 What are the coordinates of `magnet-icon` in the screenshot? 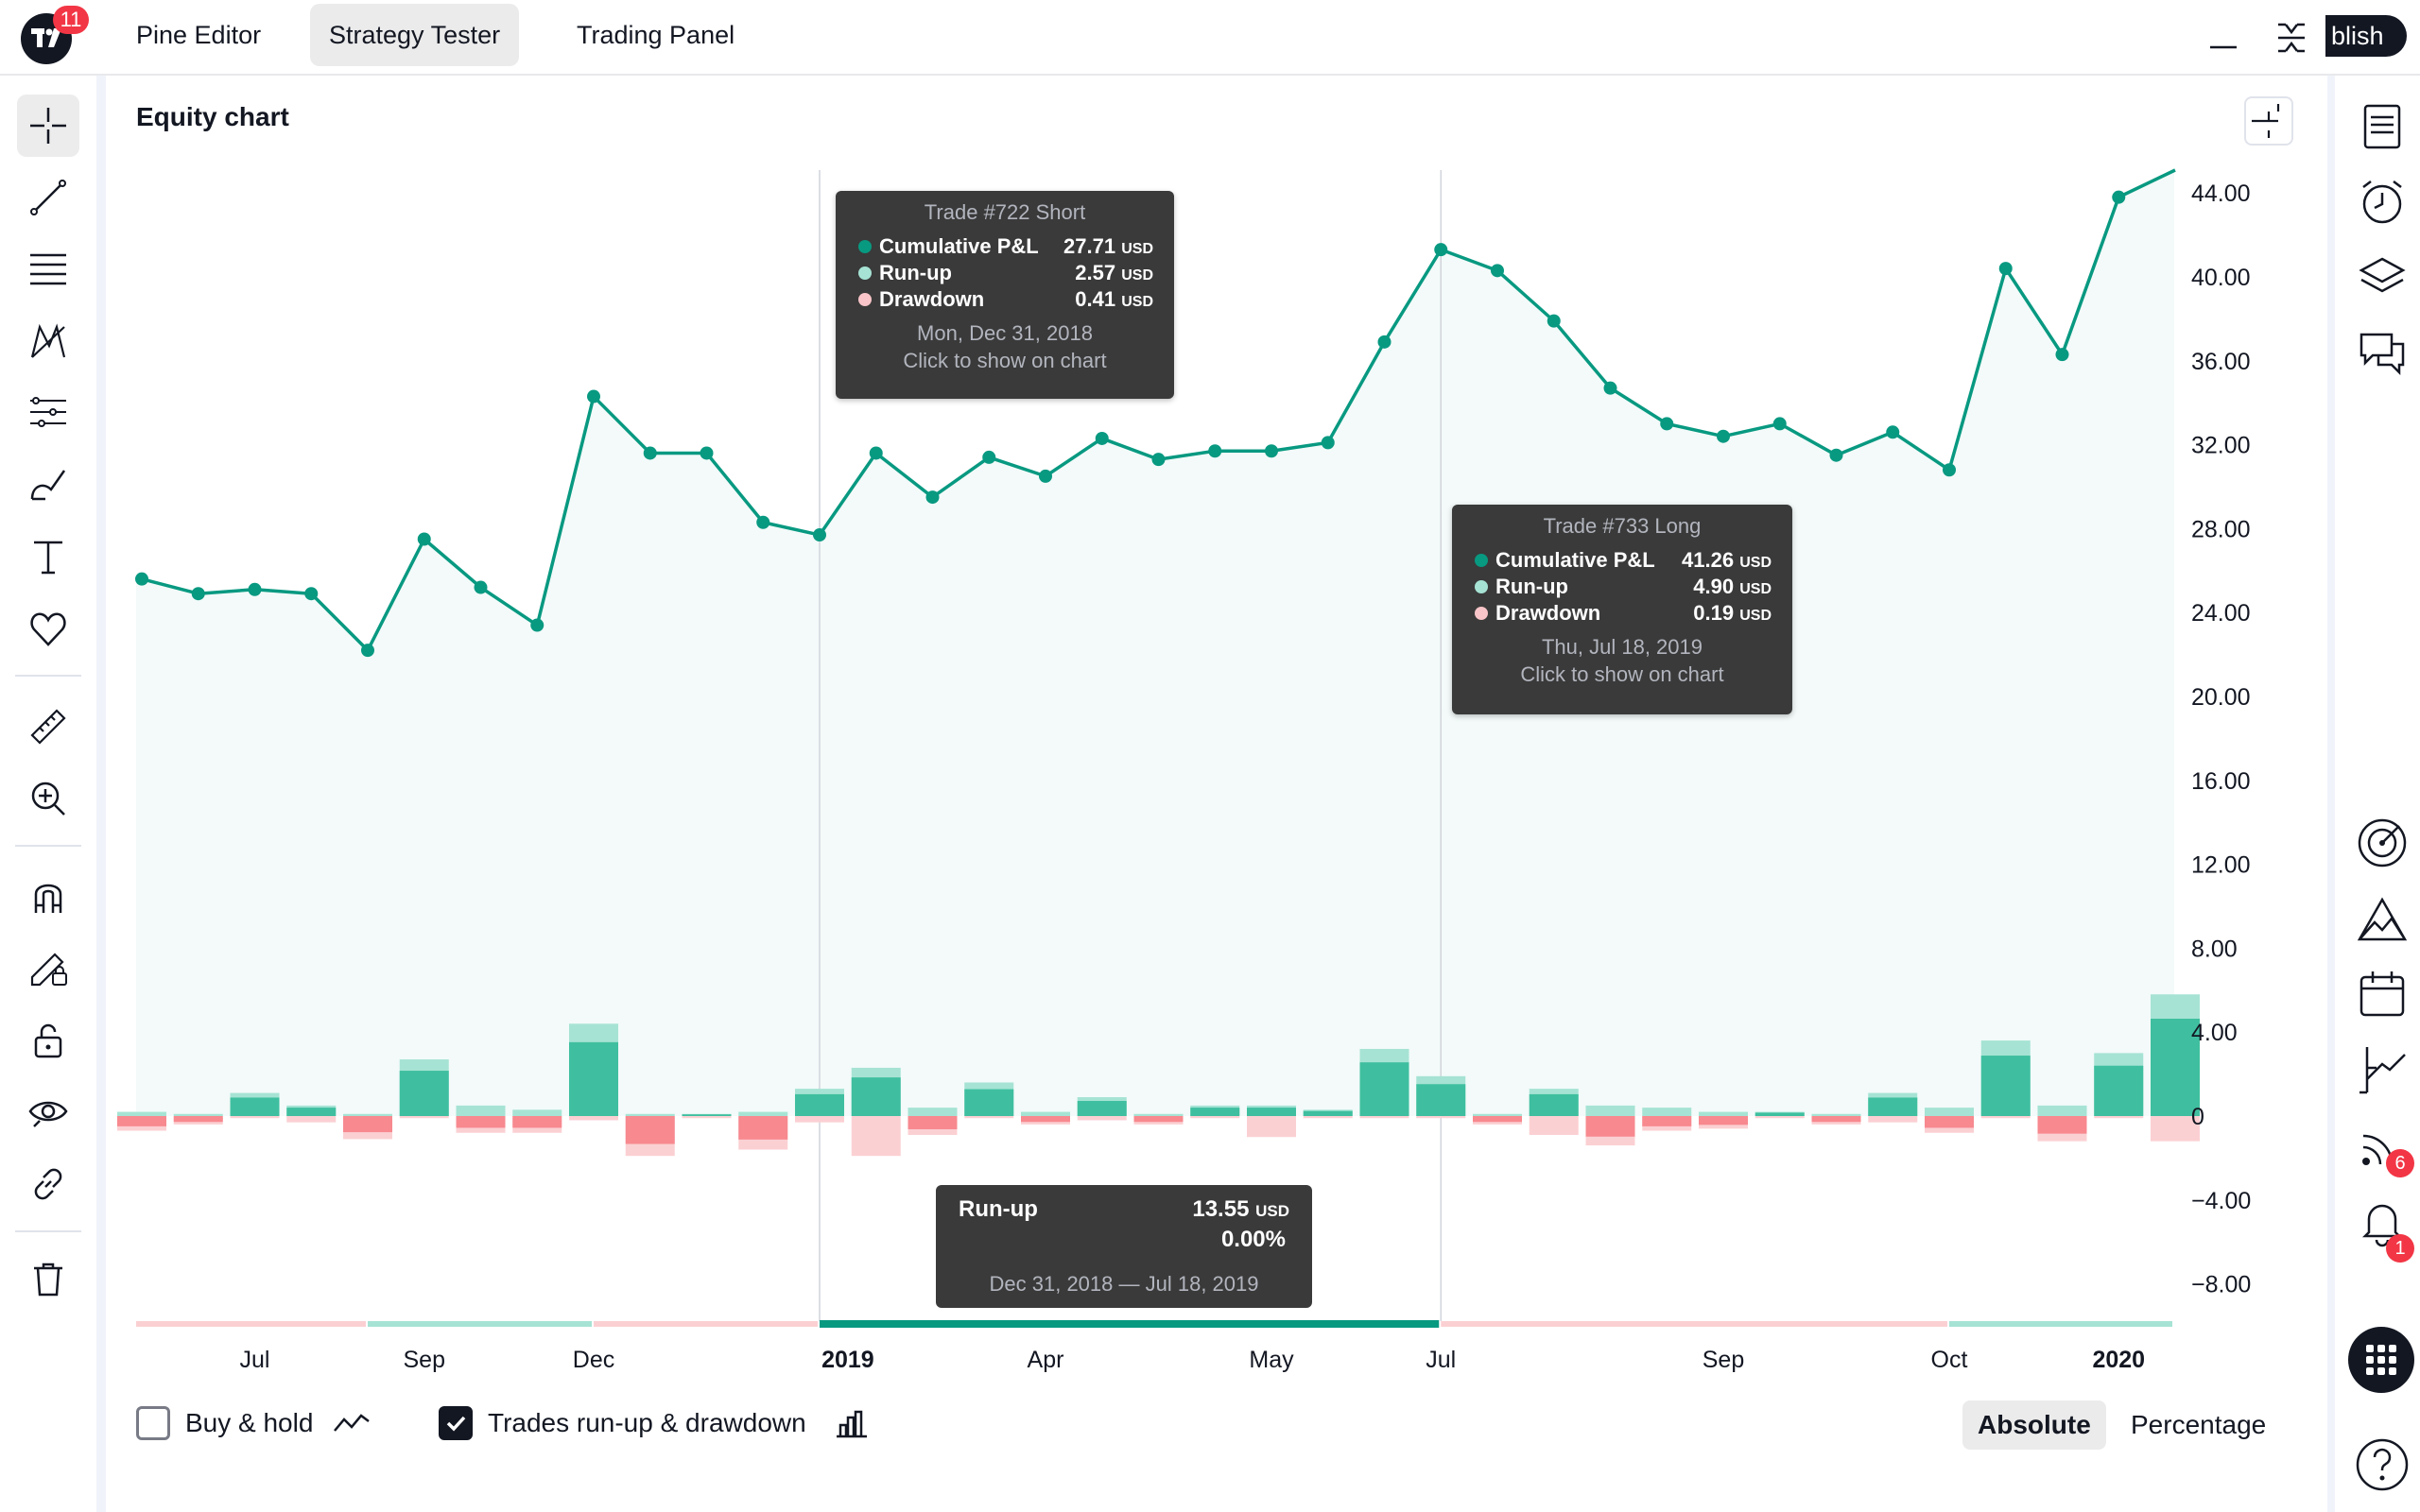 It's located at (48, 897).